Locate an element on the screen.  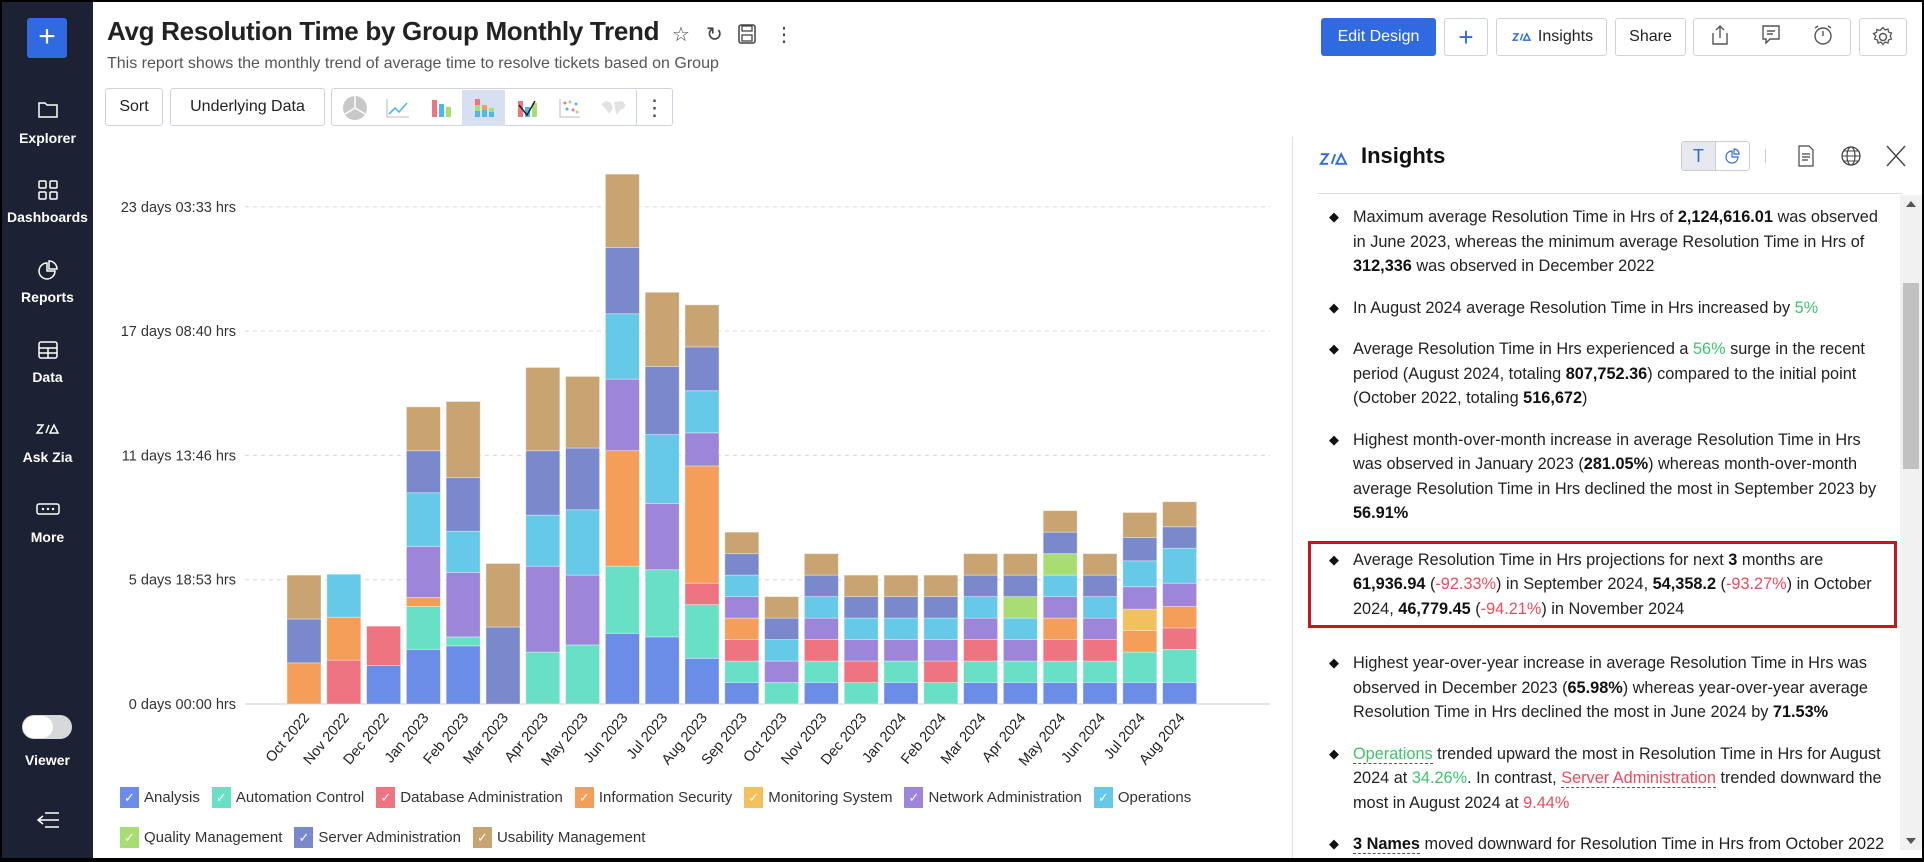
insight-link: 3 Names is located at coordinates (1386, 844).